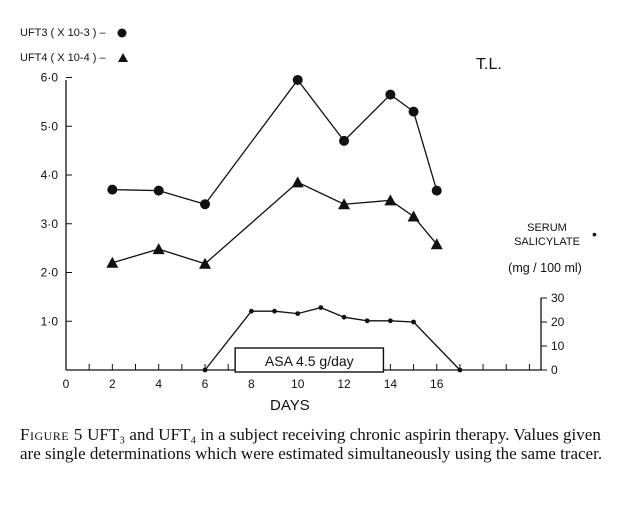 This screenshot has height=514, width=634. What do you see at coordinates (123, 57) in the screenshot?
I see `legend-triangle-marker` at bounding box center [123, 57].